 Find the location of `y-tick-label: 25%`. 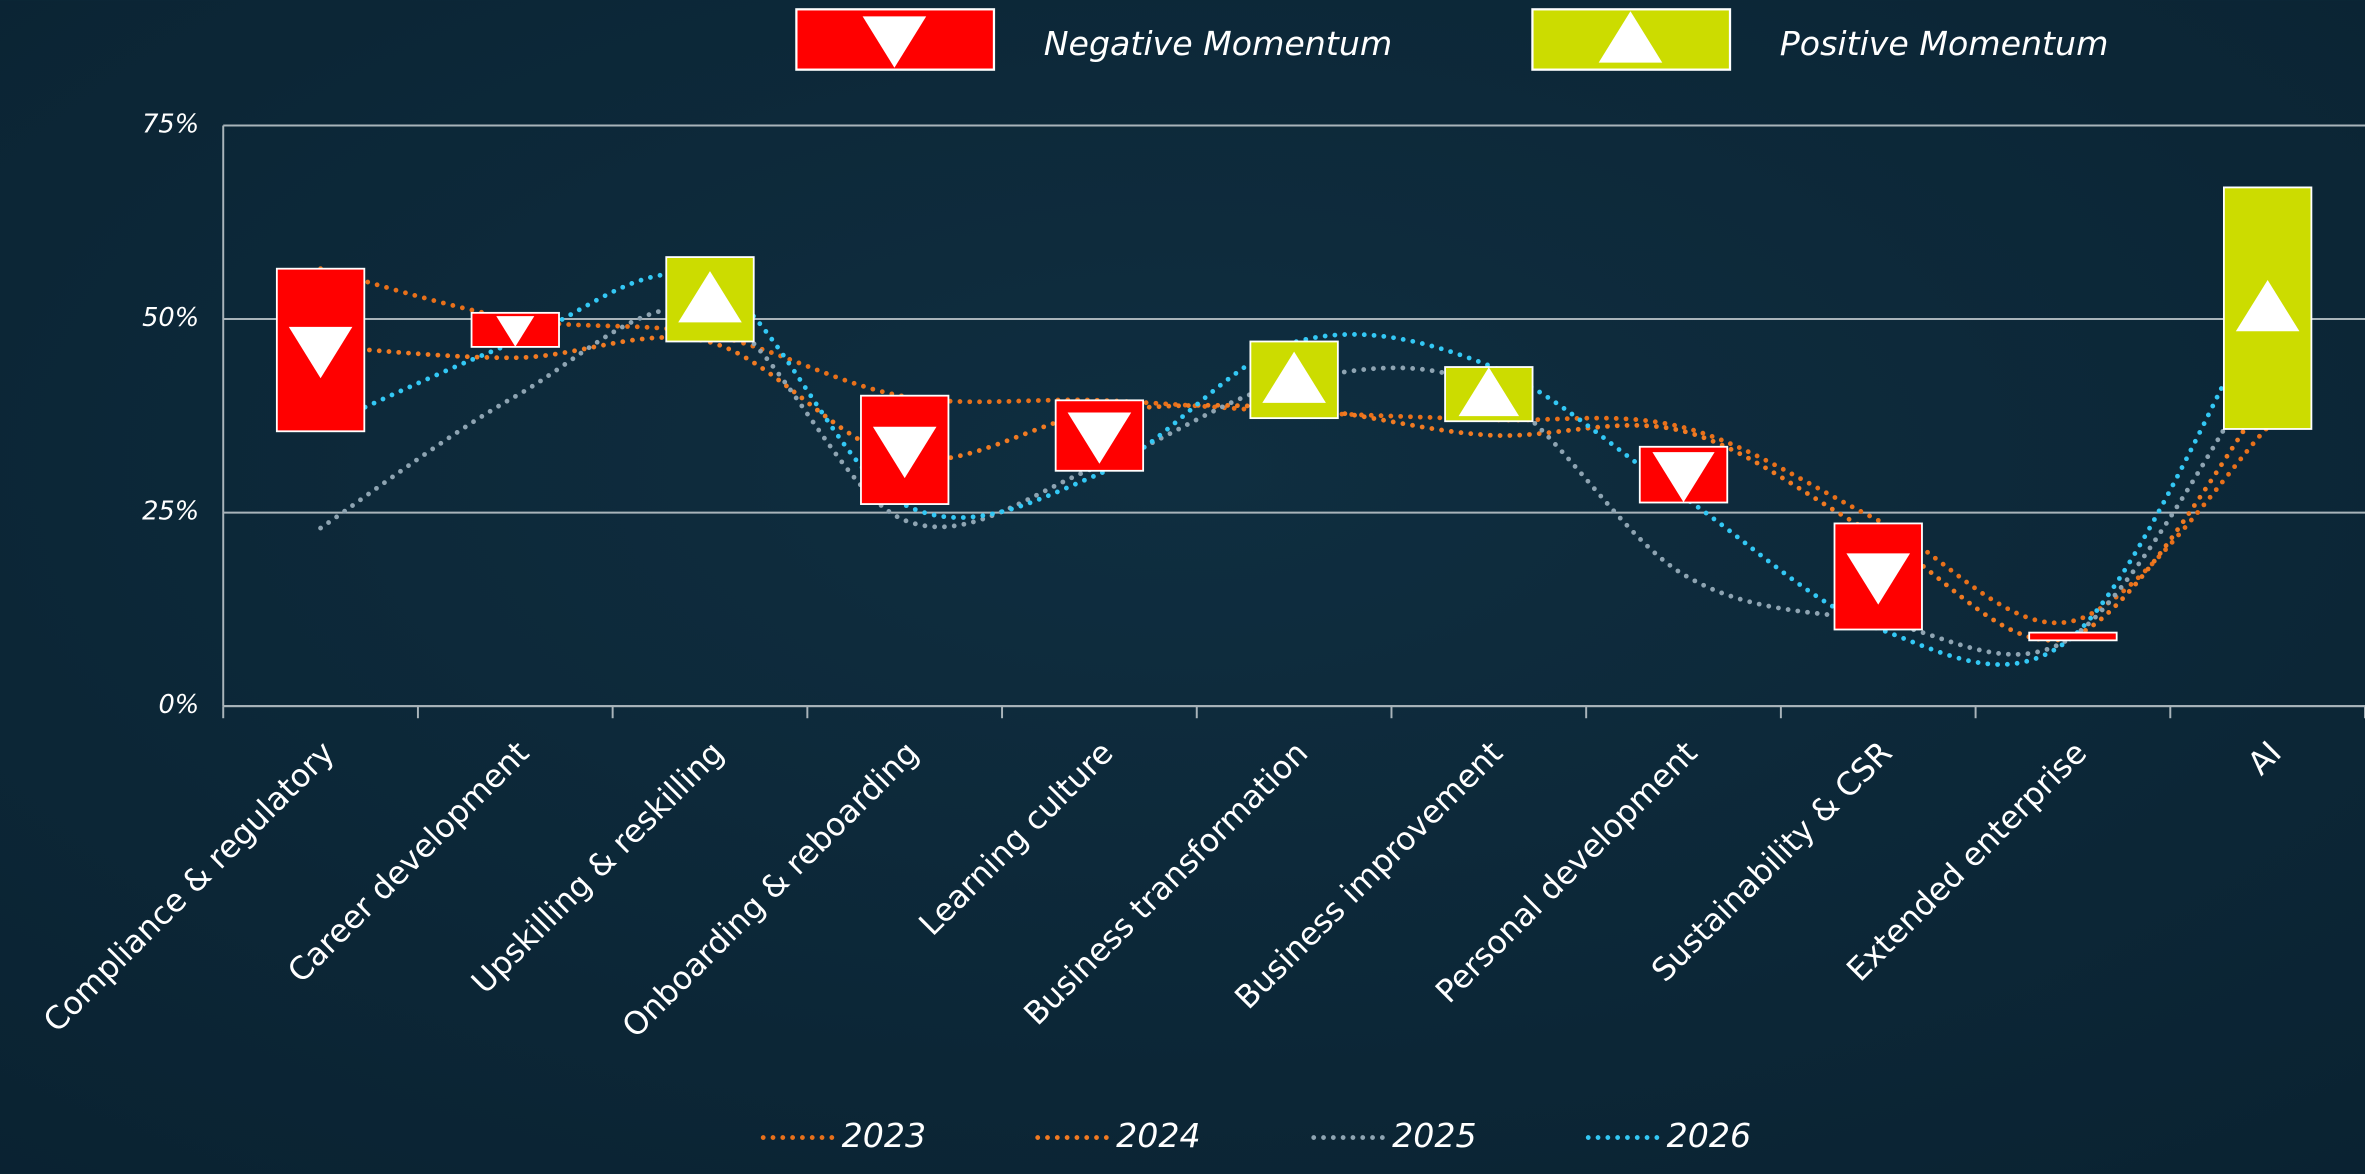

y-tick-label: 25% is located at coordinates (170, 512).